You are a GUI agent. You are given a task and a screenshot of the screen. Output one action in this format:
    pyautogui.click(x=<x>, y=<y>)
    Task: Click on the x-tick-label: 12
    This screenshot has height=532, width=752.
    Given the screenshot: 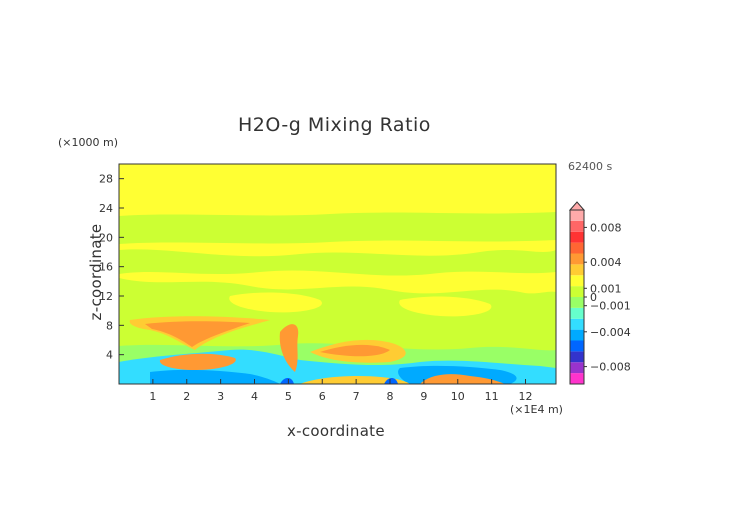 What is the action you would take?
    pyautogui.click(x=526, y=396)
    